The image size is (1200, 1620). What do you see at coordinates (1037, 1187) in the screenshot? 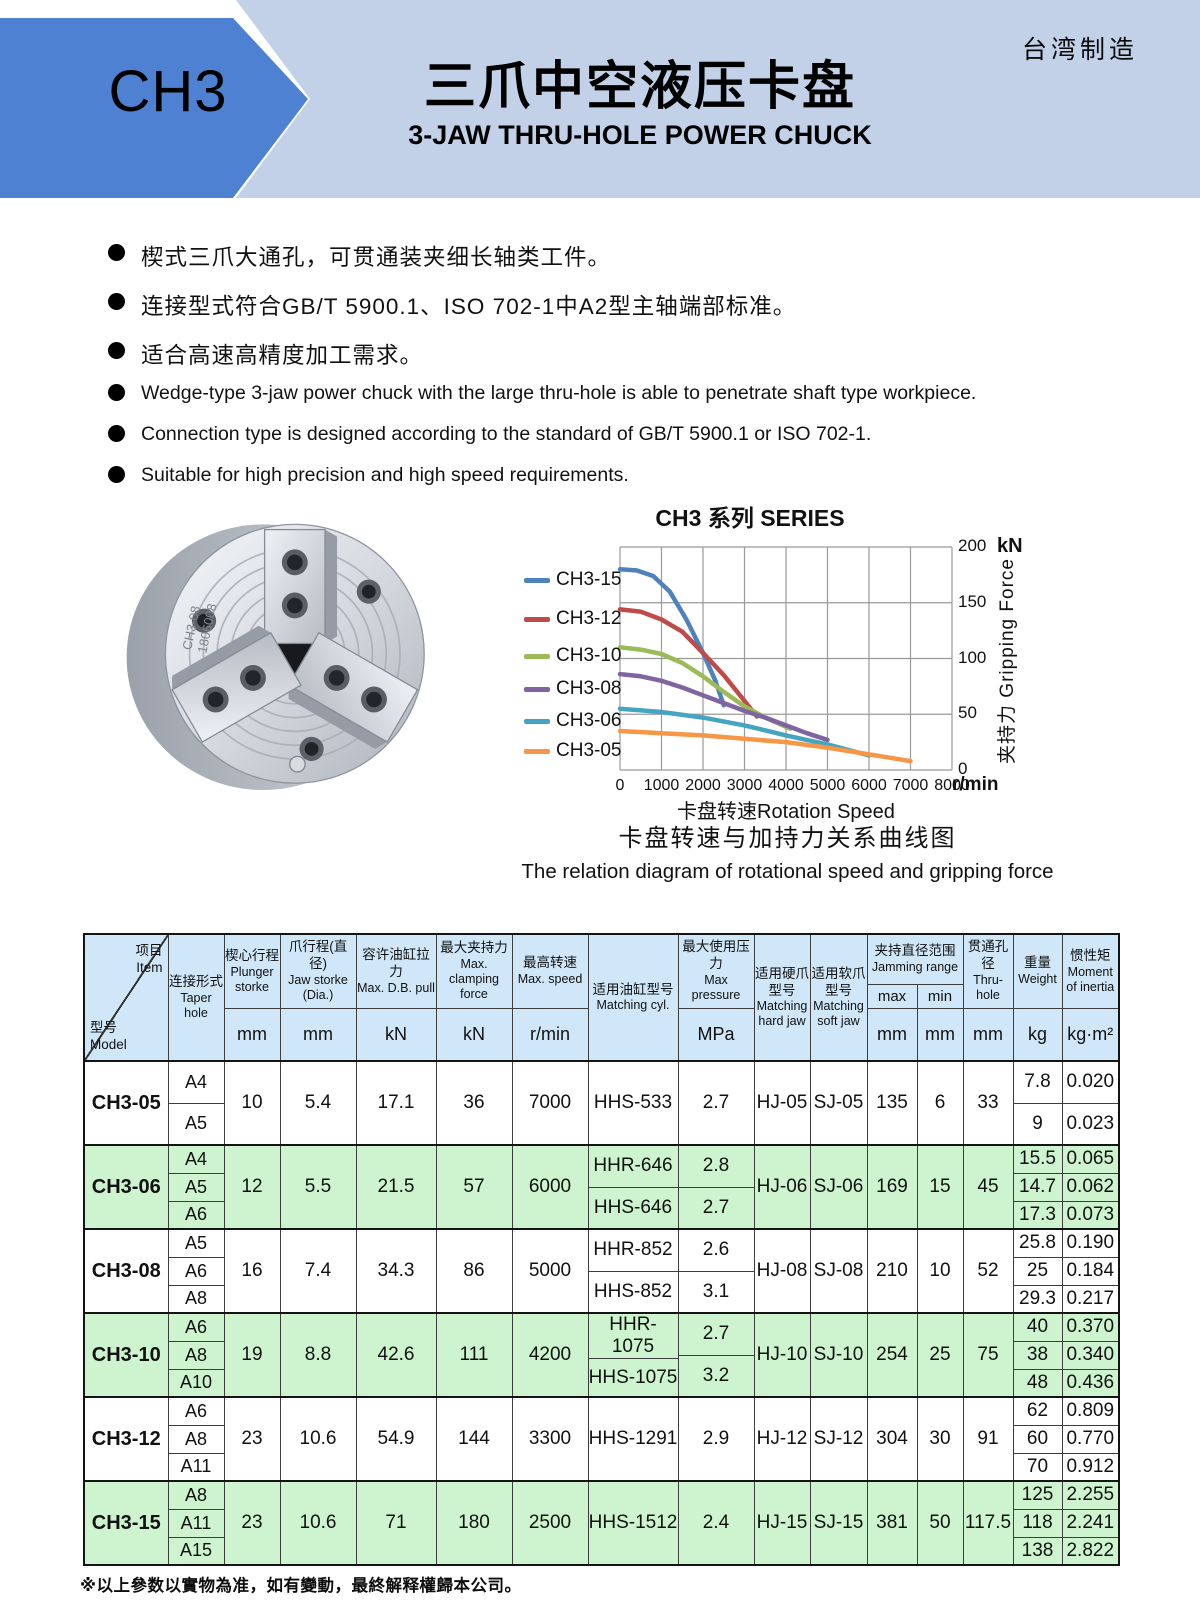
I see `weight-cell: 14.7` at bounding box center [1037, 1187].